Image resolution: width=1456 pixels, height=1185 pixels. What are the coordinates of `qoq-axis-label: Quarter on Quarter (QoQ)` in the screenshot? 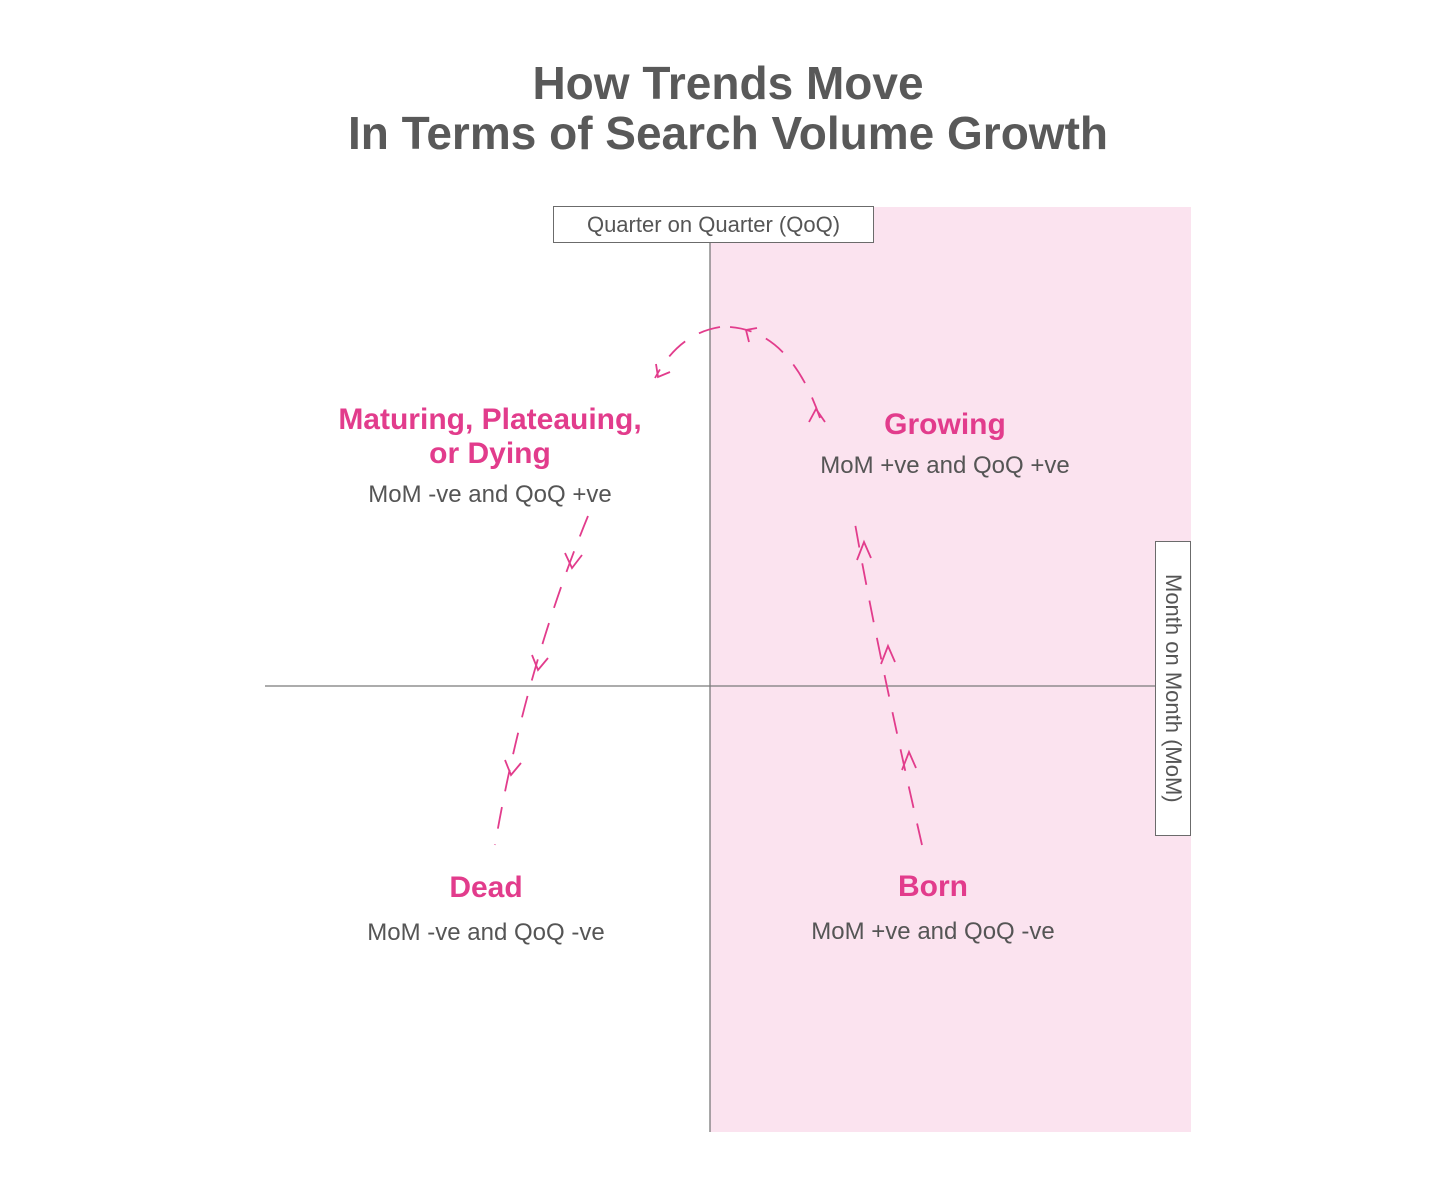 It's located at (713, 224).